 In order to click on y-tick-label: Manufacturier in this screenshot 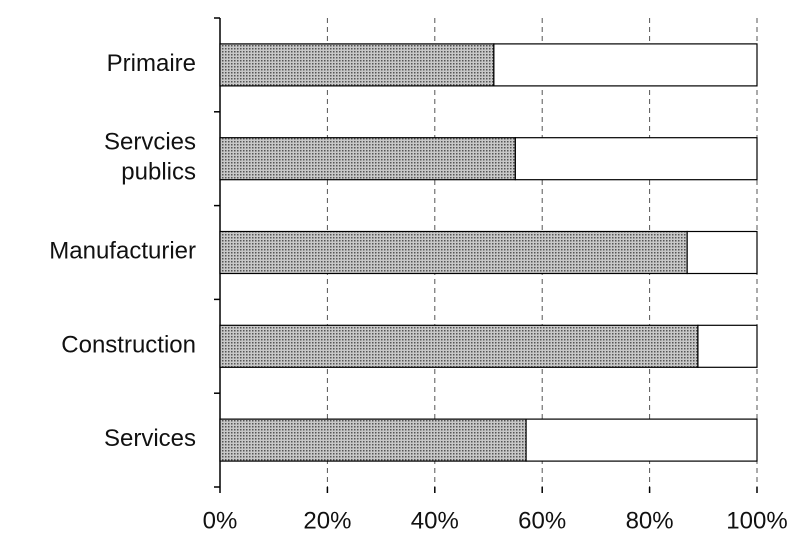, I will do `click(122, 251)`.